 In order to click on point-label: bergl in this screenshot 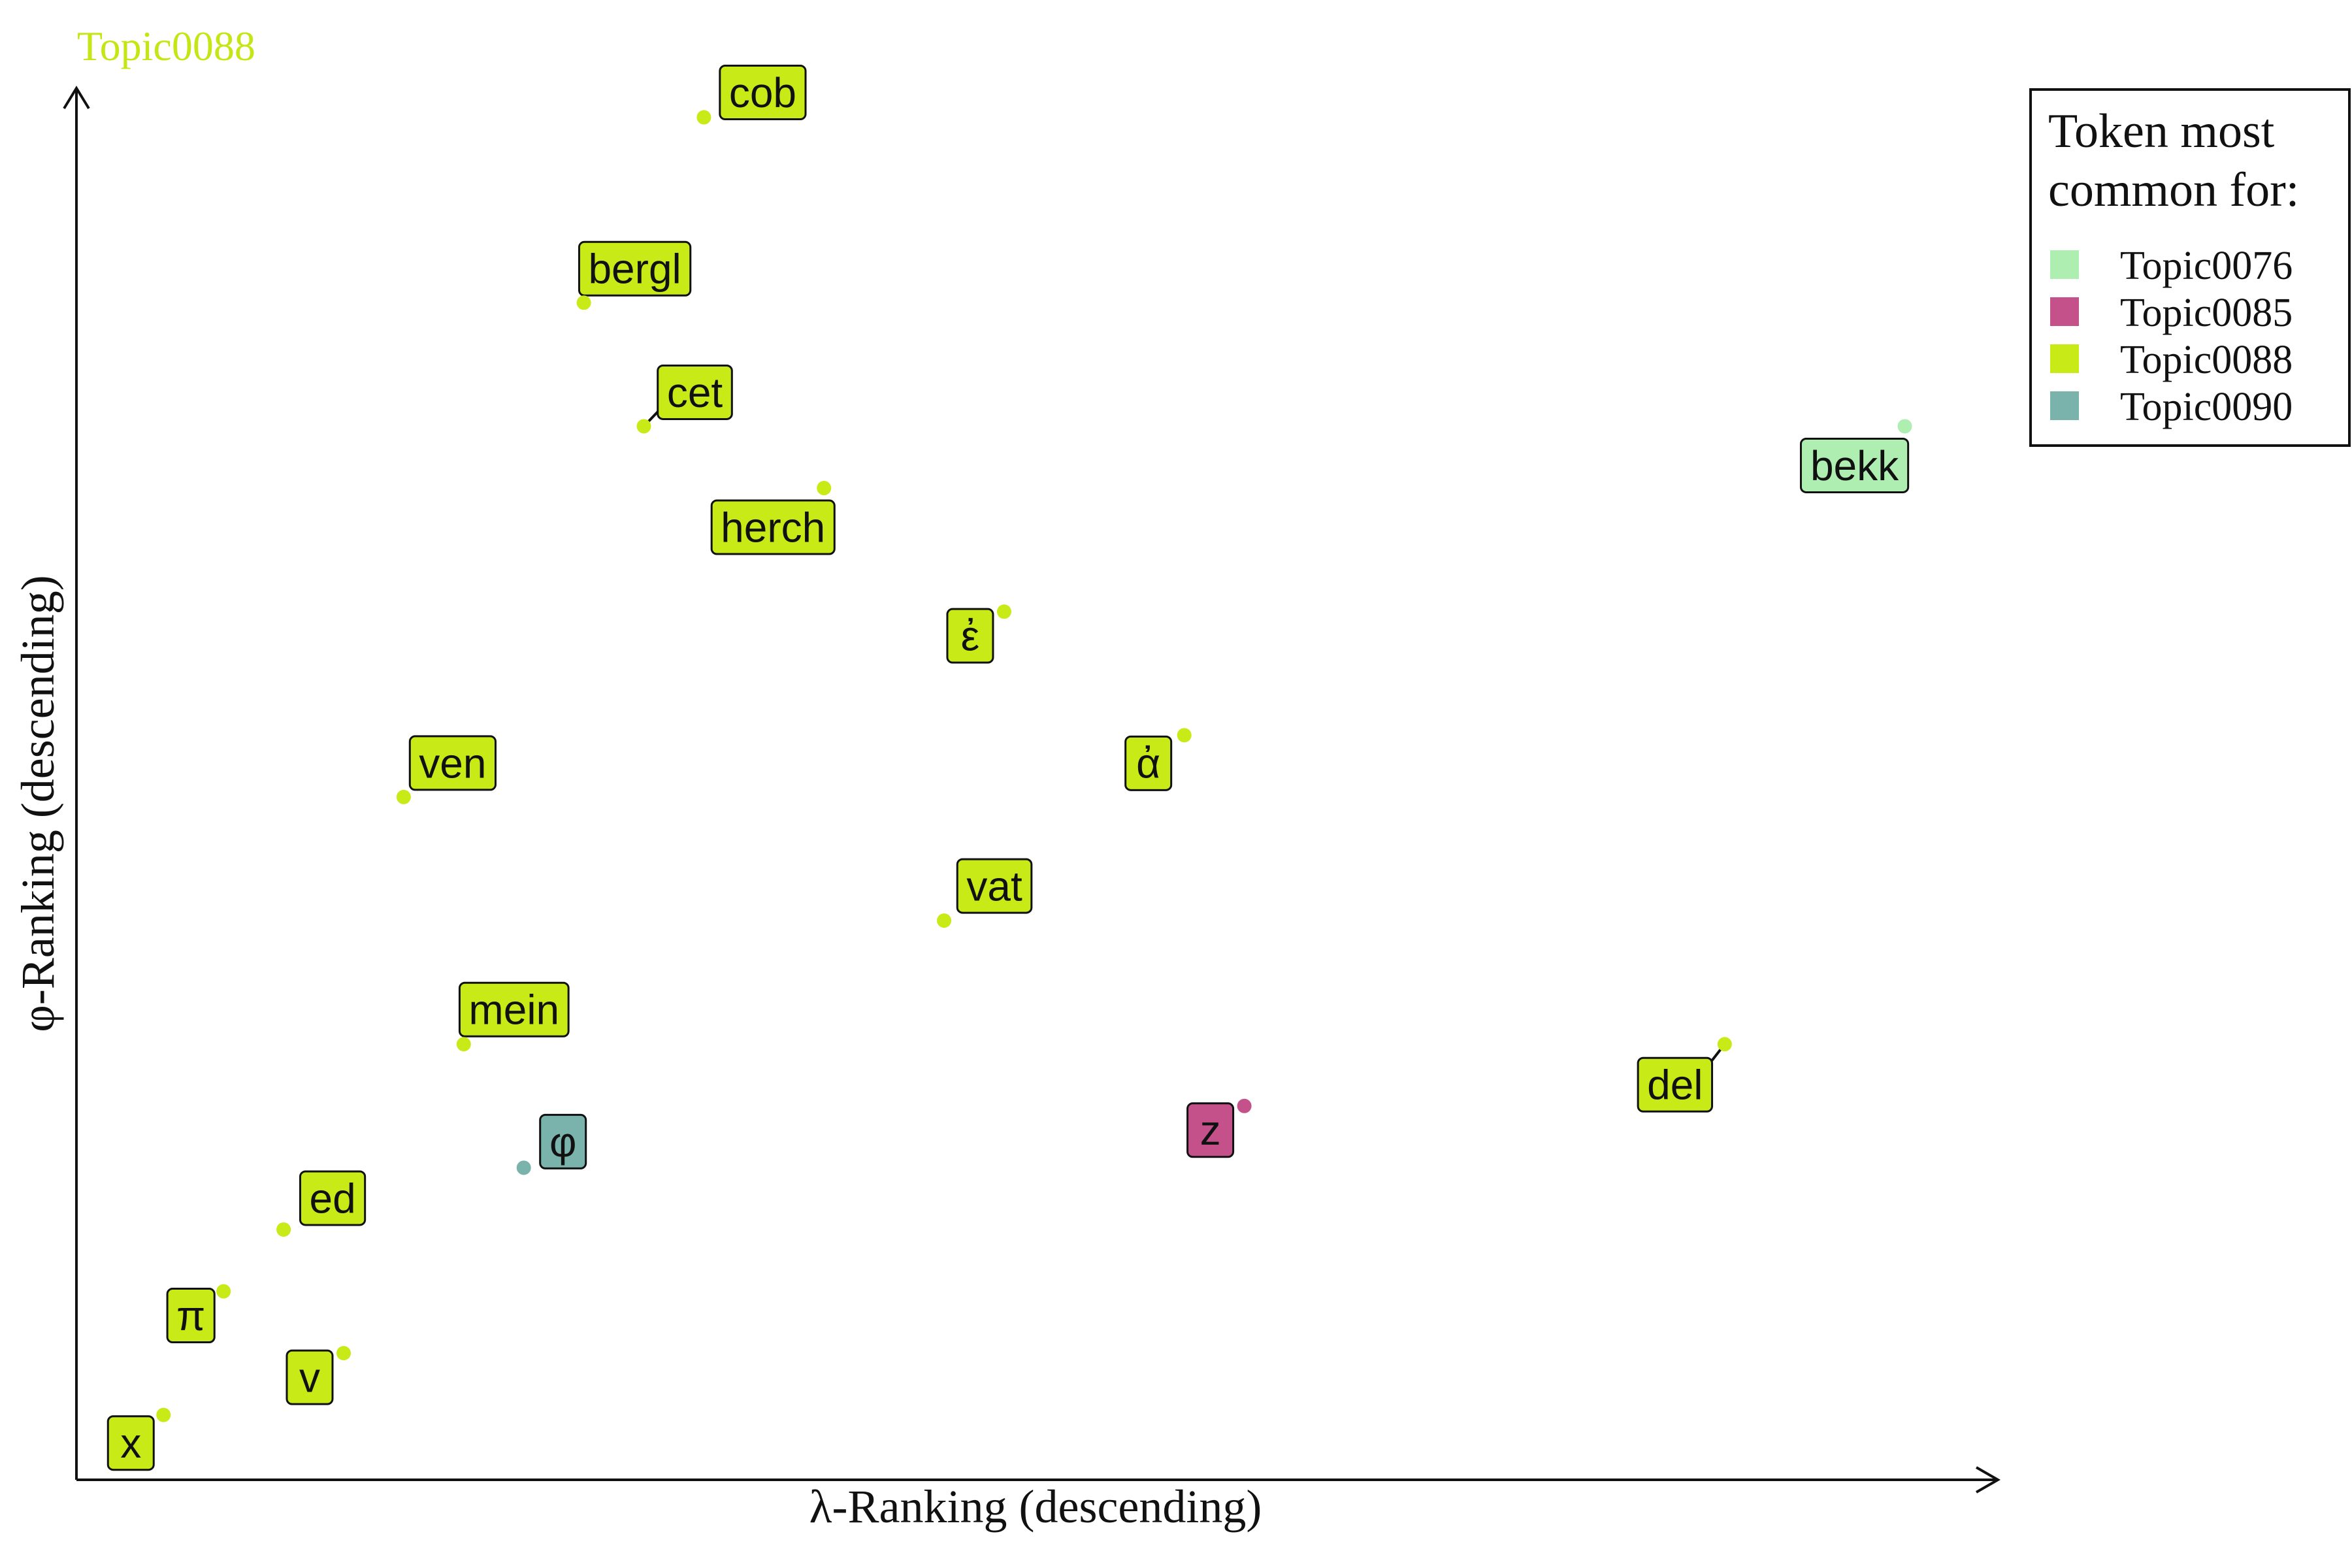, I will do `click(634, 269)`.